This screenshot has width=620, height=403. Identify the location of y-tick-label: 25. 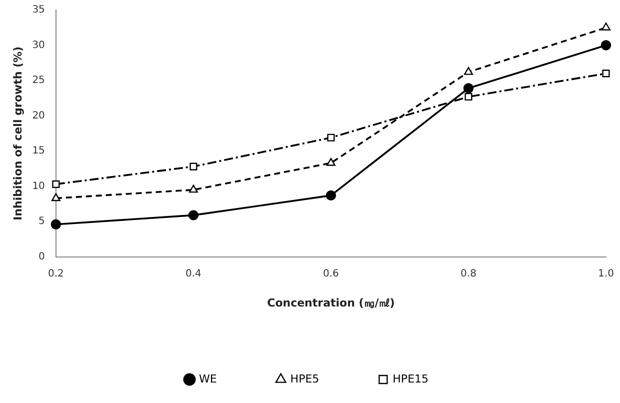
(38, 80).